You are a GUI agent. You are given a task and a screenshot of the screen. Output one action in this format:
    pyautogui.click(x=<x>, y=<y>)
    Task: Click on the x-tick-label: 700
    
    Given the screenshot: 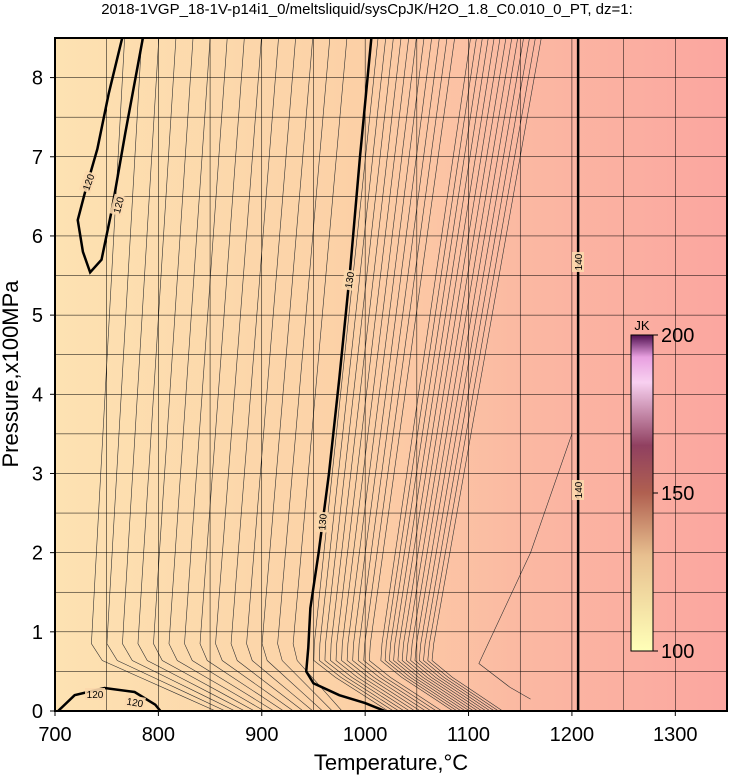 What is the action you would take?
    pyautogui.click(x=54, y=735)
    